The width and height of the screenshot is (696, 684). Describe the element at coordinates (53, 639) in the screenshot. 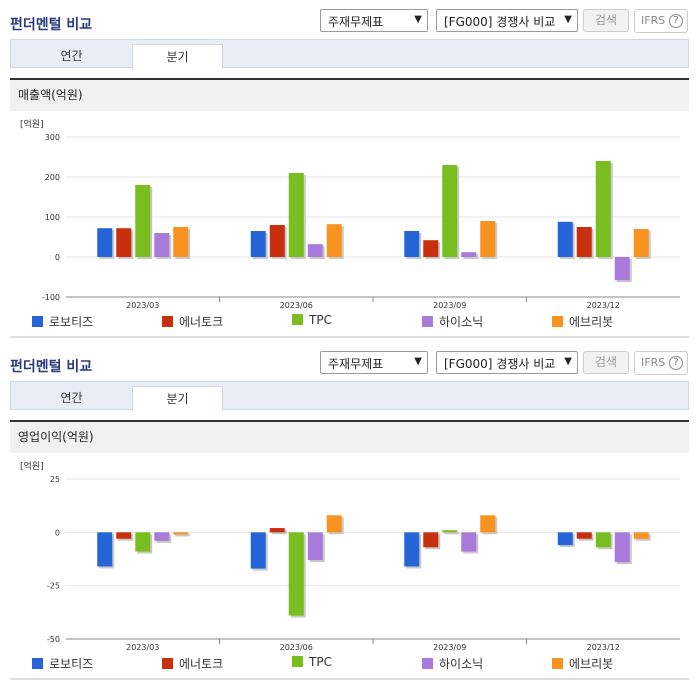

I see `y-tick-label: -50` at that location.